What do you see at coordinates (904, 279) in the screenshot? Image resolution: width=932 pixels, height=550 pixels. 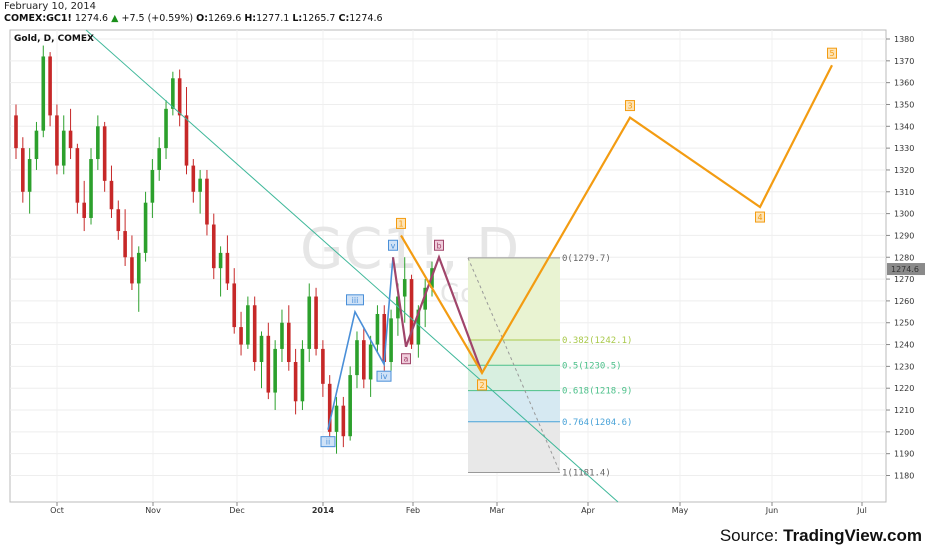 I see `y-tick-label: 1270` at bounding box center [904, 279].